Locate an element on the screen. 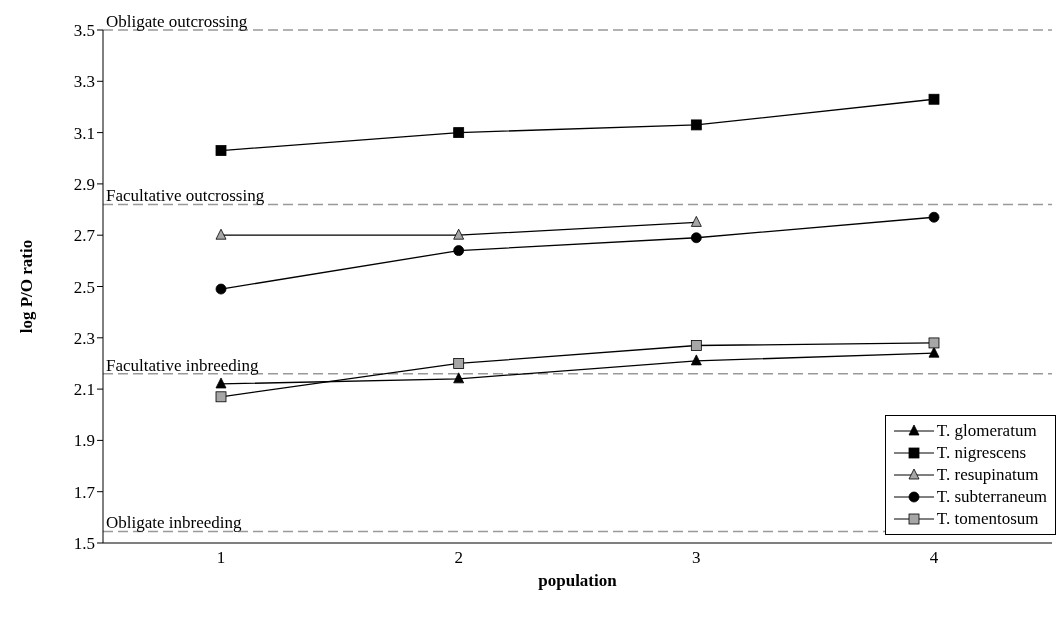  legend-label: T. glomeratum is located at coordinates (986, 431).